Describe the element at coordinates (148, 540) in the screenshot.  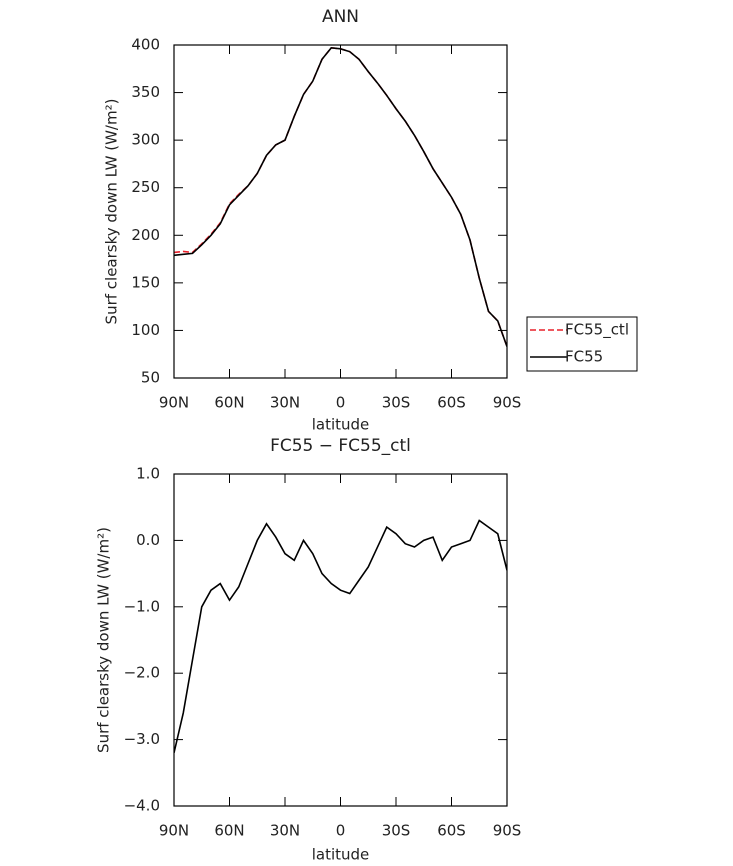
I see `y-tick-label: 0.0` at that location.